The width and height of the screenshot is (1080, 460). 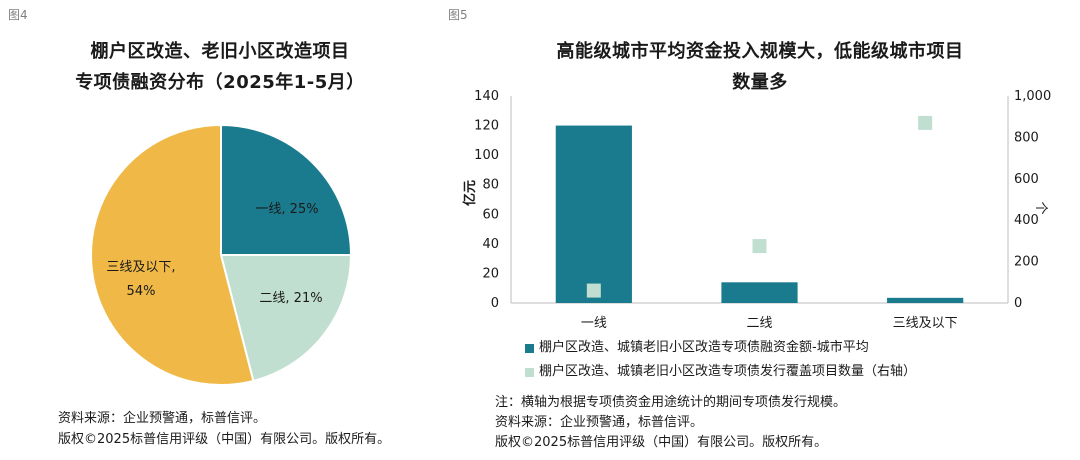 I want to click on pie-label-tier3-line2: 54%, so click(x=141, y=291).